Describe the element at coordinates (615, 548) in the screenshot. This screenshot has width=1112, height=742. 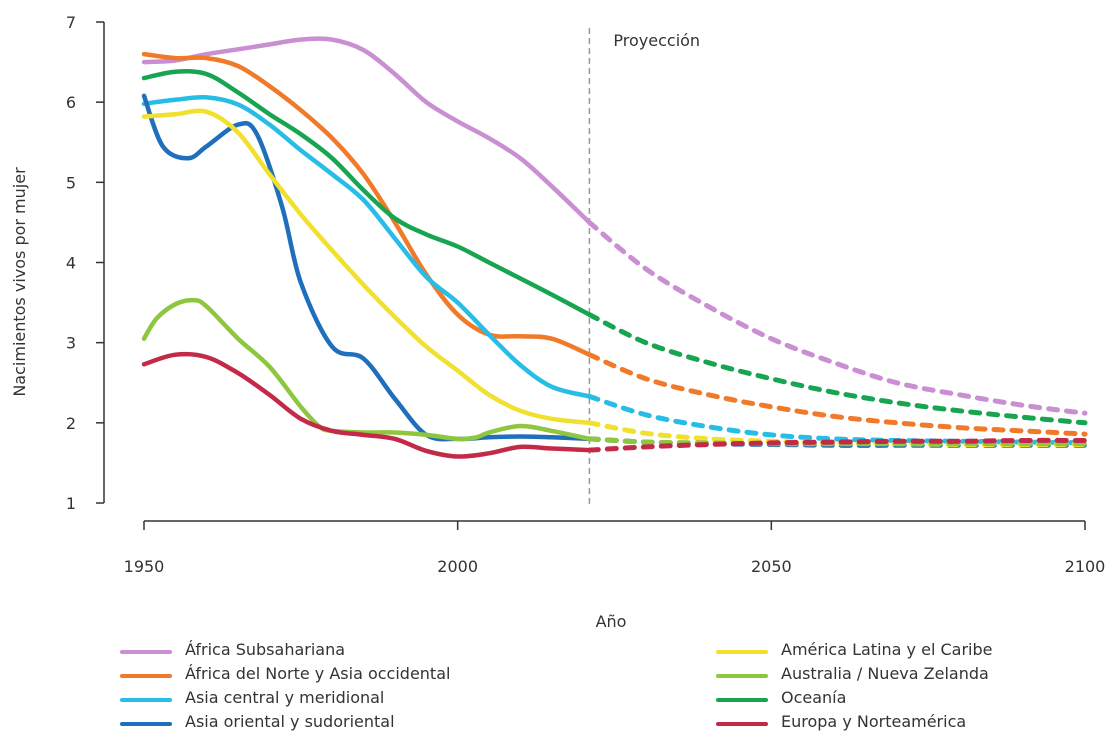
I see `x-axis-ticks: 1950 2000 2050 2100` at that location.